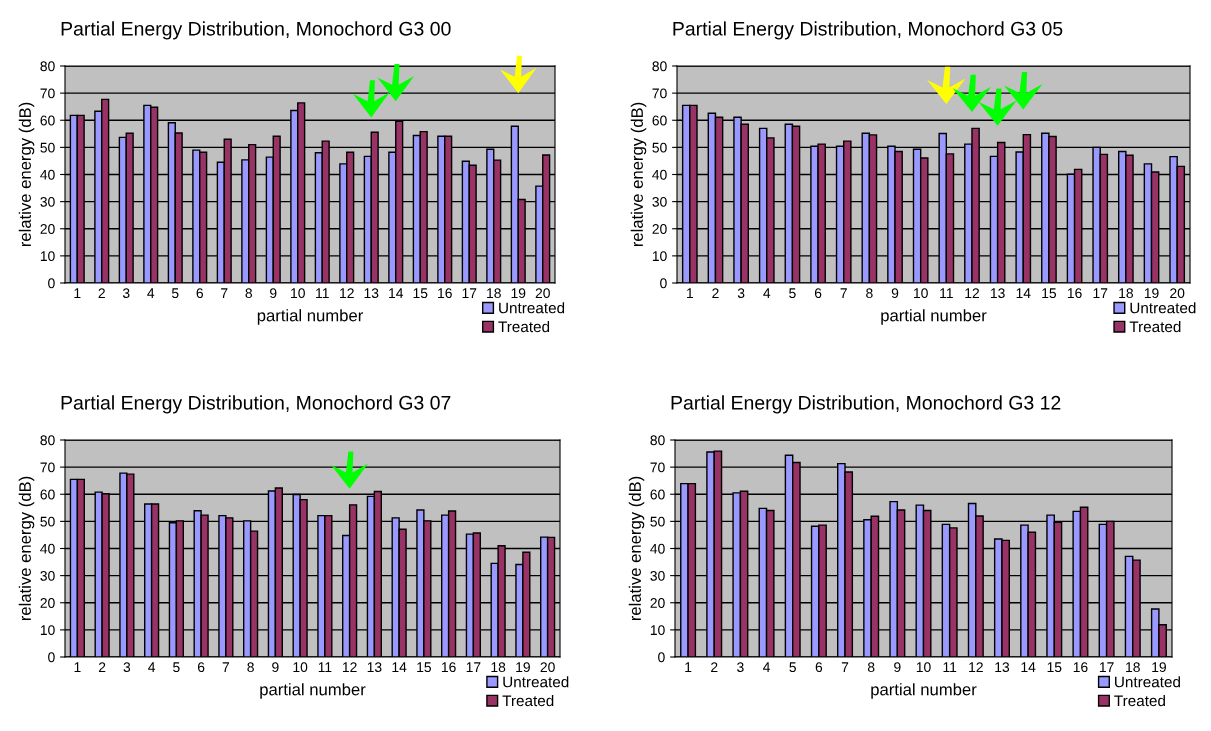 The image size is (1211, 731). Describe the element at coordinates (298, 293) in the screenshot. I see `x-tick-label: 10` at that location.